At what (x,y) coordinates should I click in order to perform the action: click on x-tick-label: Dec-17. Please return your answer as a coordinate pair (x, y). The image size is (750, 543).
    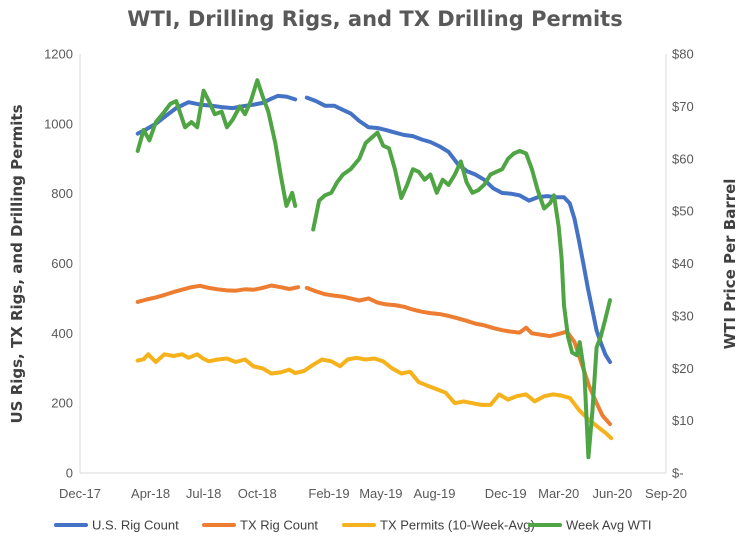
    Looking at the image, I should click on (80, 493).